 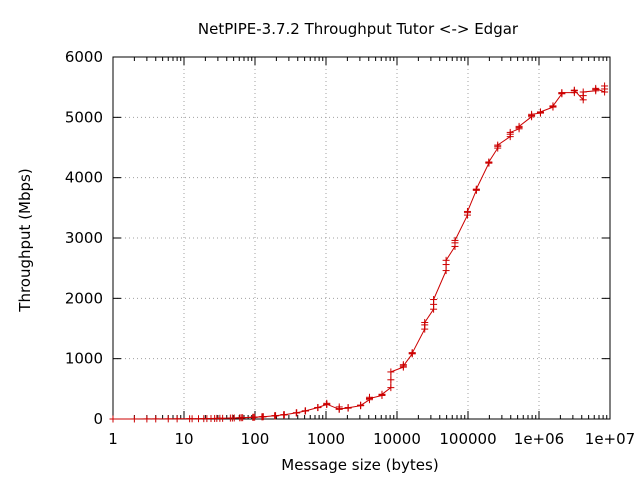 What do you see at coordinates (84, 117) in the screenshot?
I see `y-tick-label: 5000` at bounding box center [84, 117].